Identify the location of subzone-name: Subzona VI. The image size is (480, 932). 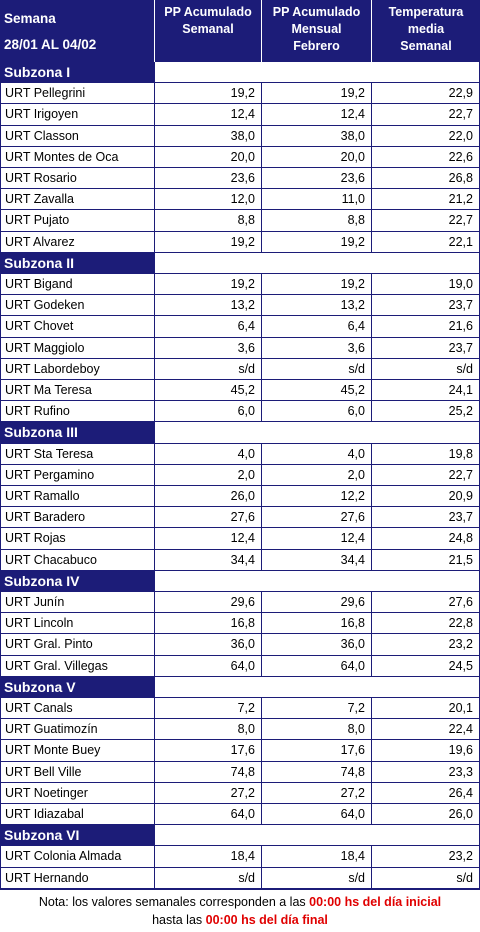
(77, 836).